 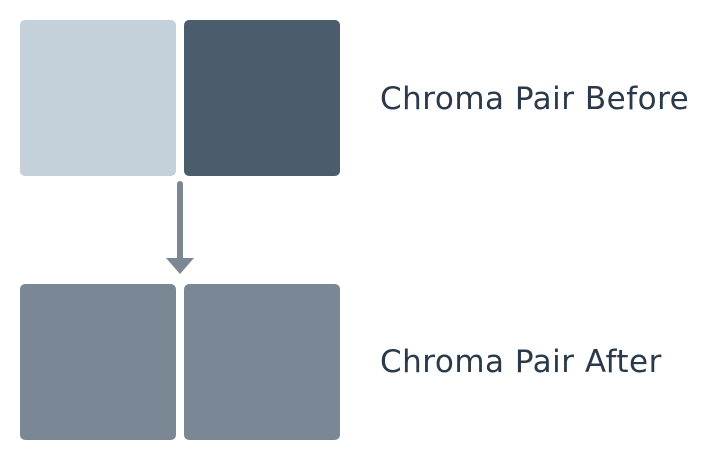 What do you see at coordinates (98, 98) in the screenshot?
I see `swatch-before-light` at bounding box center [98, 98].